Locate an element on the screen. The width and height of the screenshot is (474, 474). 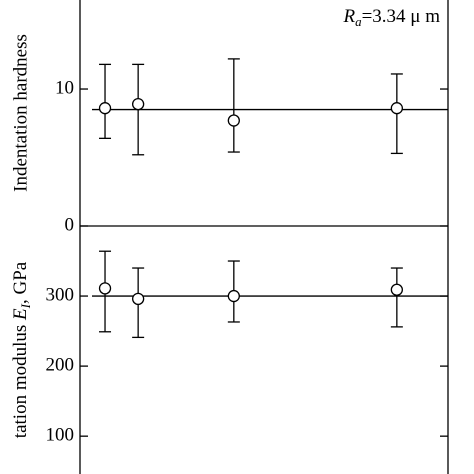
y-tick-label: 10 is located at coordinates (64, 87).